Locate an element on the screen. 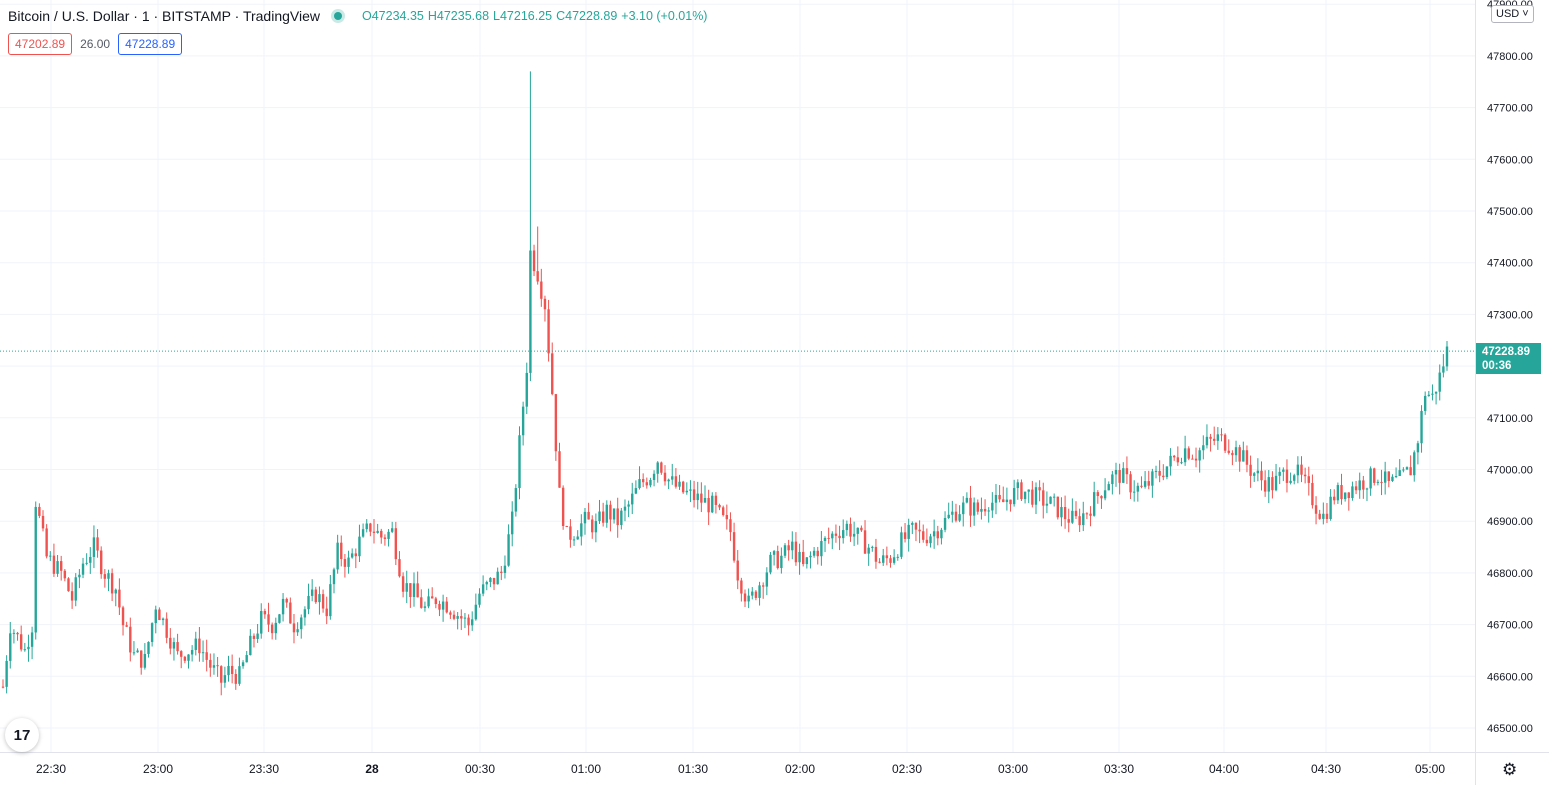  bid-price: 47202.89 is located at coordinates (40, 44).